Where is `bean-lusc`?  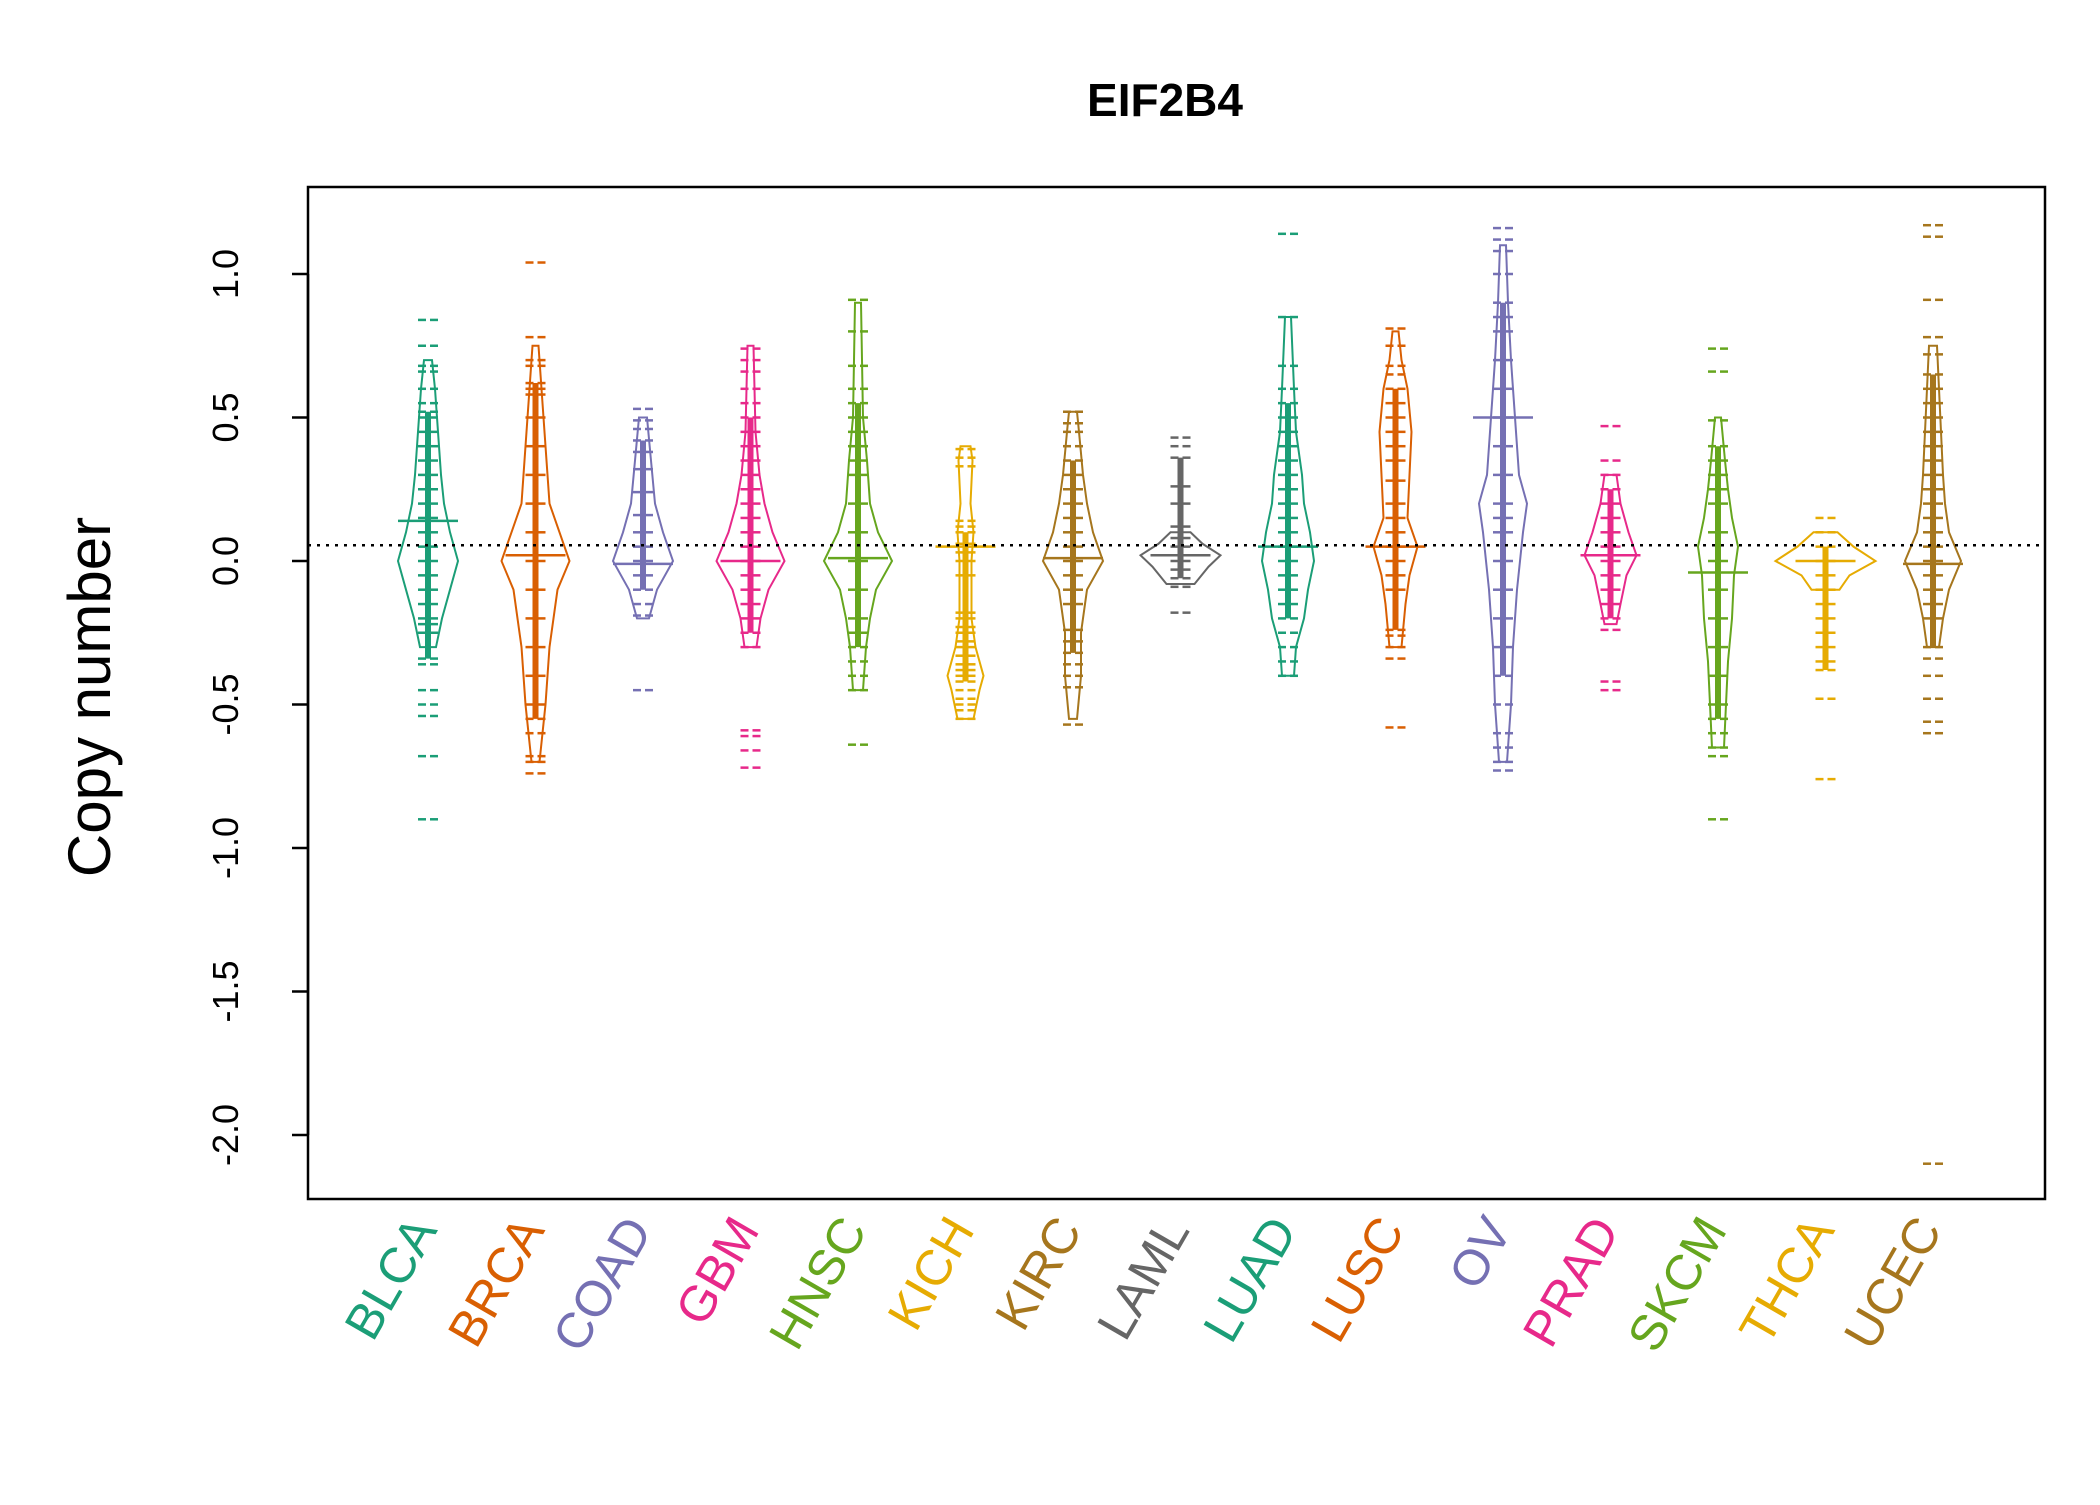 bean-lusc is located at coordinates (1395, 528).